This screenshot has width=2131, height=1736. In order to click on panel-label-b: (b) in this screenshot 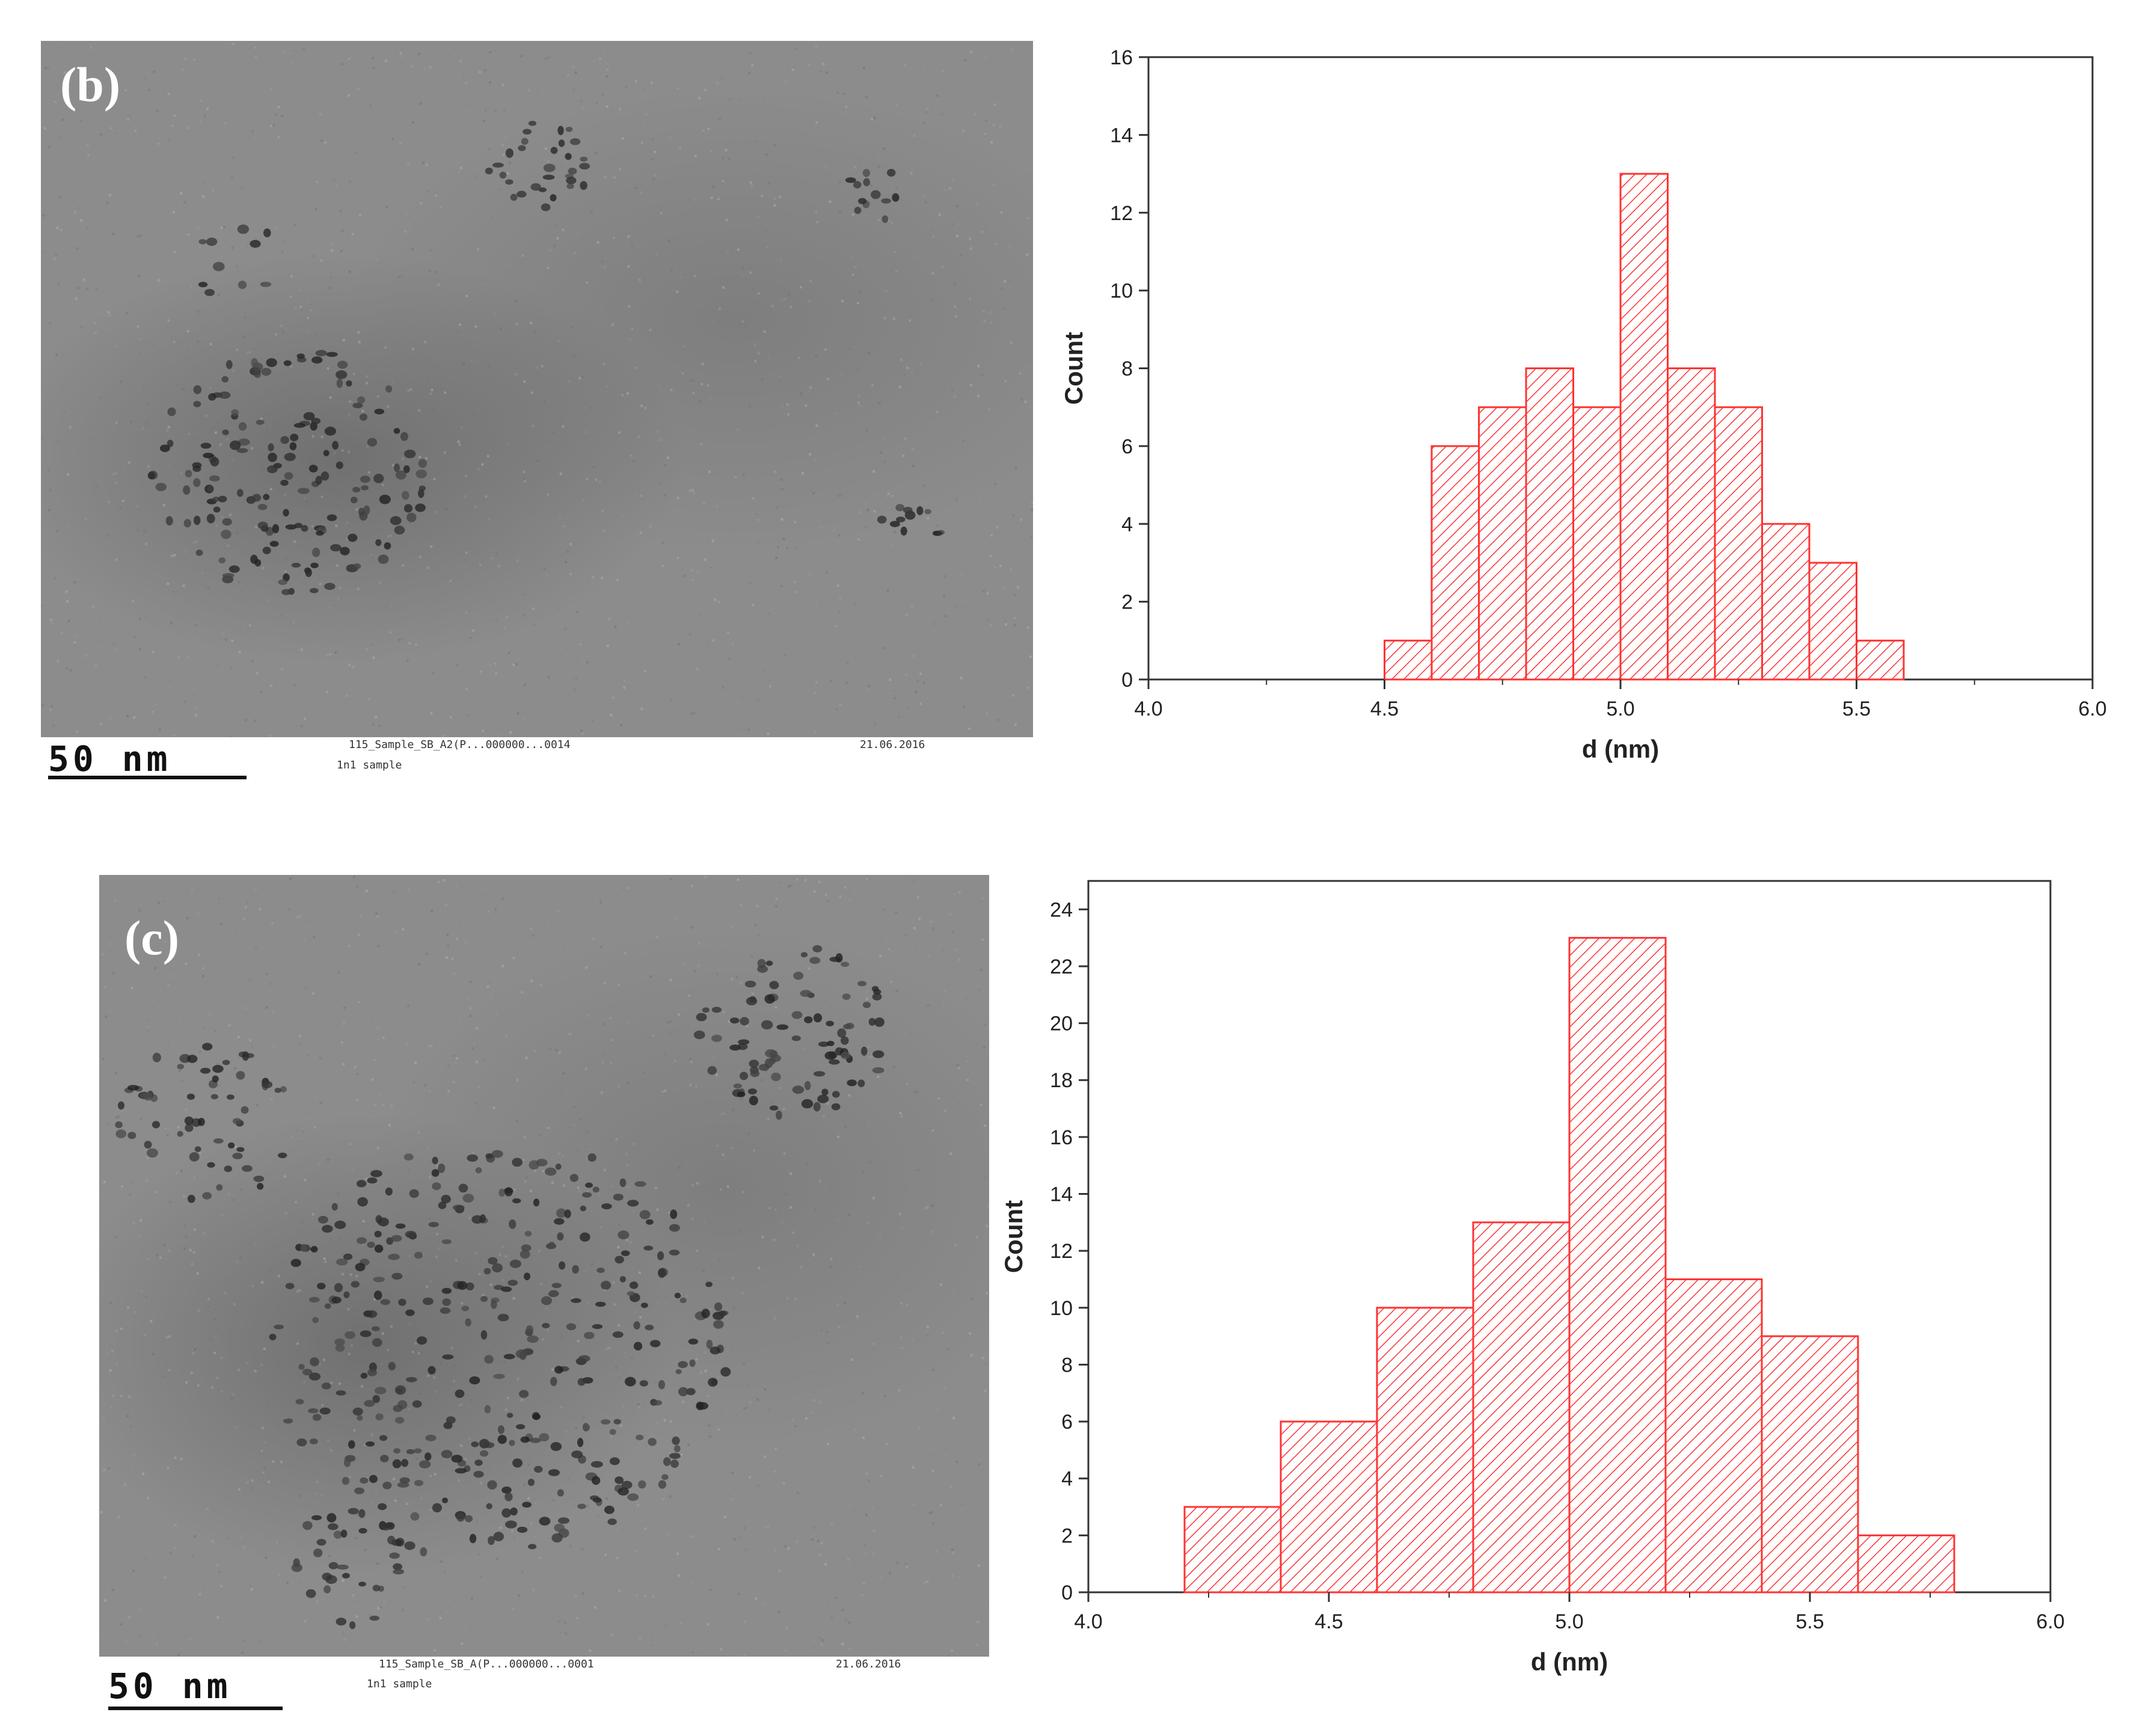, I will do `click(91, 84)`.